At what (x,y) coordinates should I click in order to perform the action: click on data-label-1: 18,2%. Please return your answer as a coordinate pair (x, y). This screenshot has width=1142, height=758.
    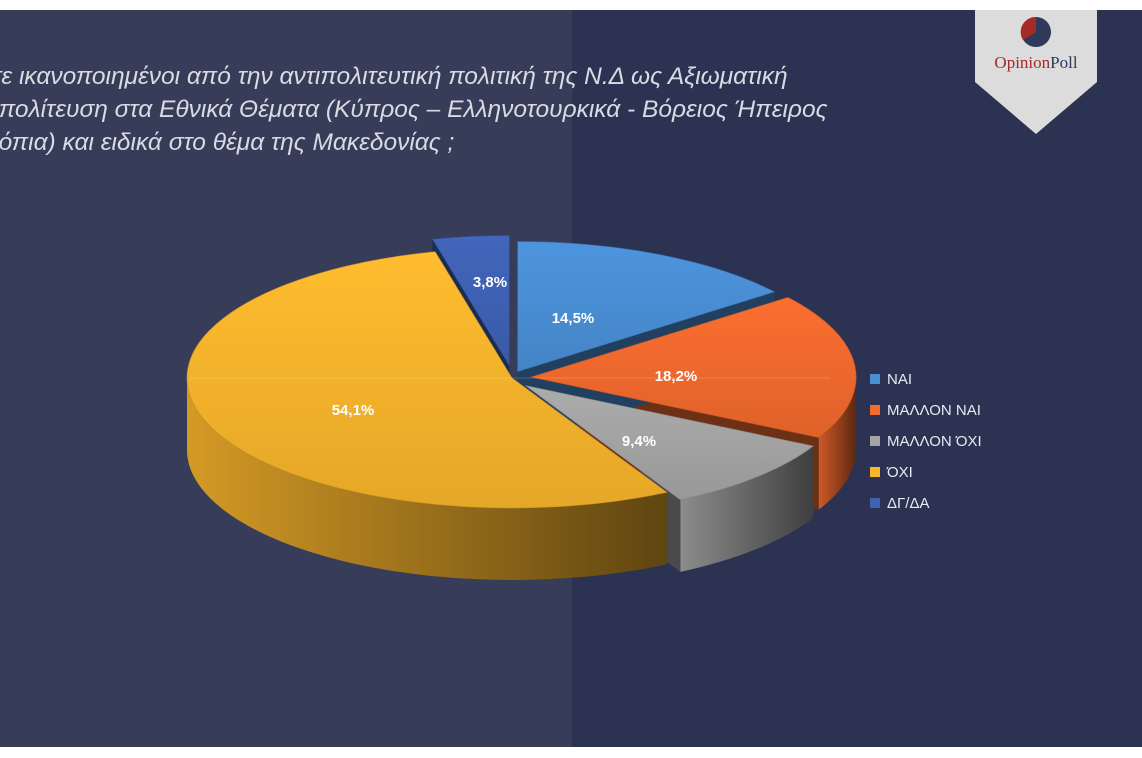
    Looking at the image, I should click on (676, 376).